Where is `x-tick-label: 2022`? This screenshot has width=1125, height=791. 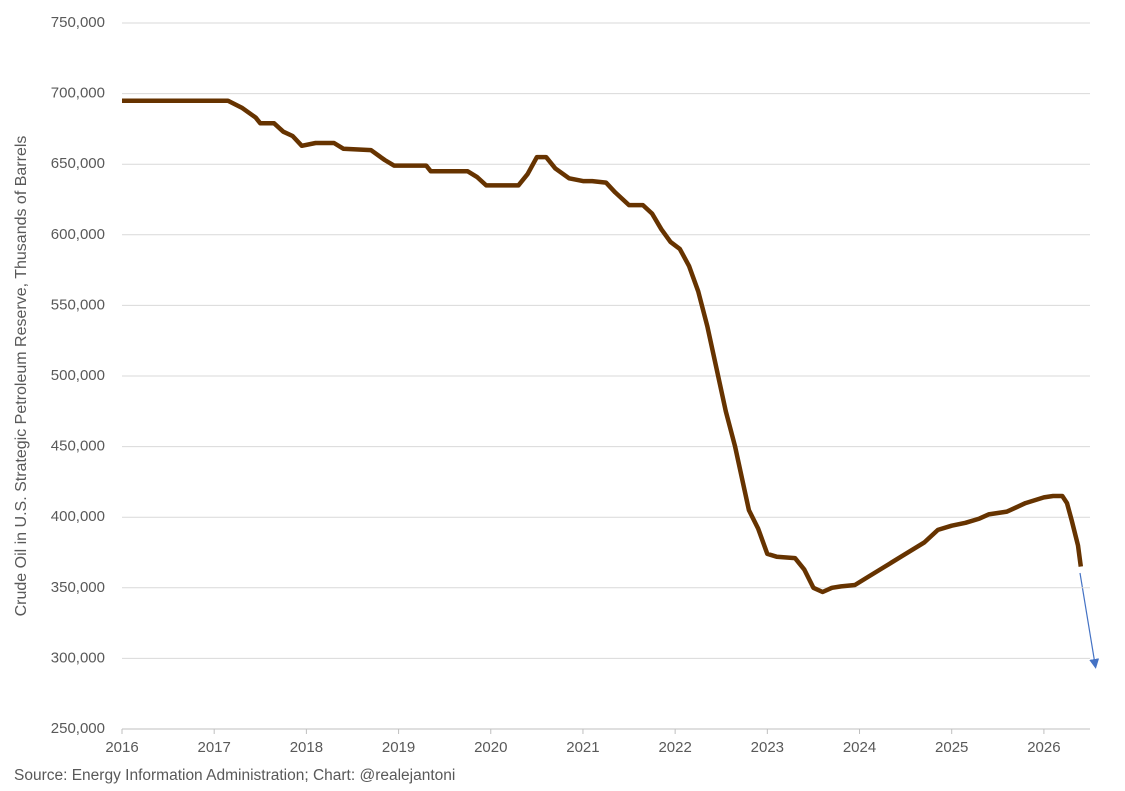
x-tick-label: 2022 is located at coordinates (674, 747).